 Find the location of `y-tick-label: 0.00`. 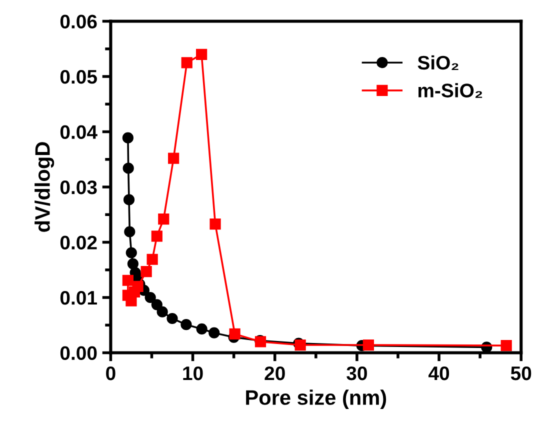

y-tick-label: 0.00 is located at coordinates (78, 353).